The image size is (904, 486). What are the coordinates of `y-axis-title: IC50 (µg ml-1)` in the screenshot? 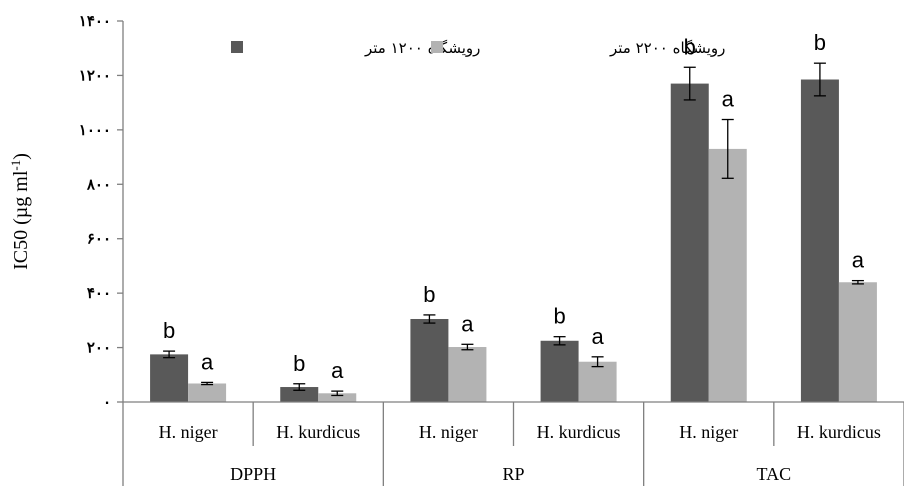 It's located at (20, 211).